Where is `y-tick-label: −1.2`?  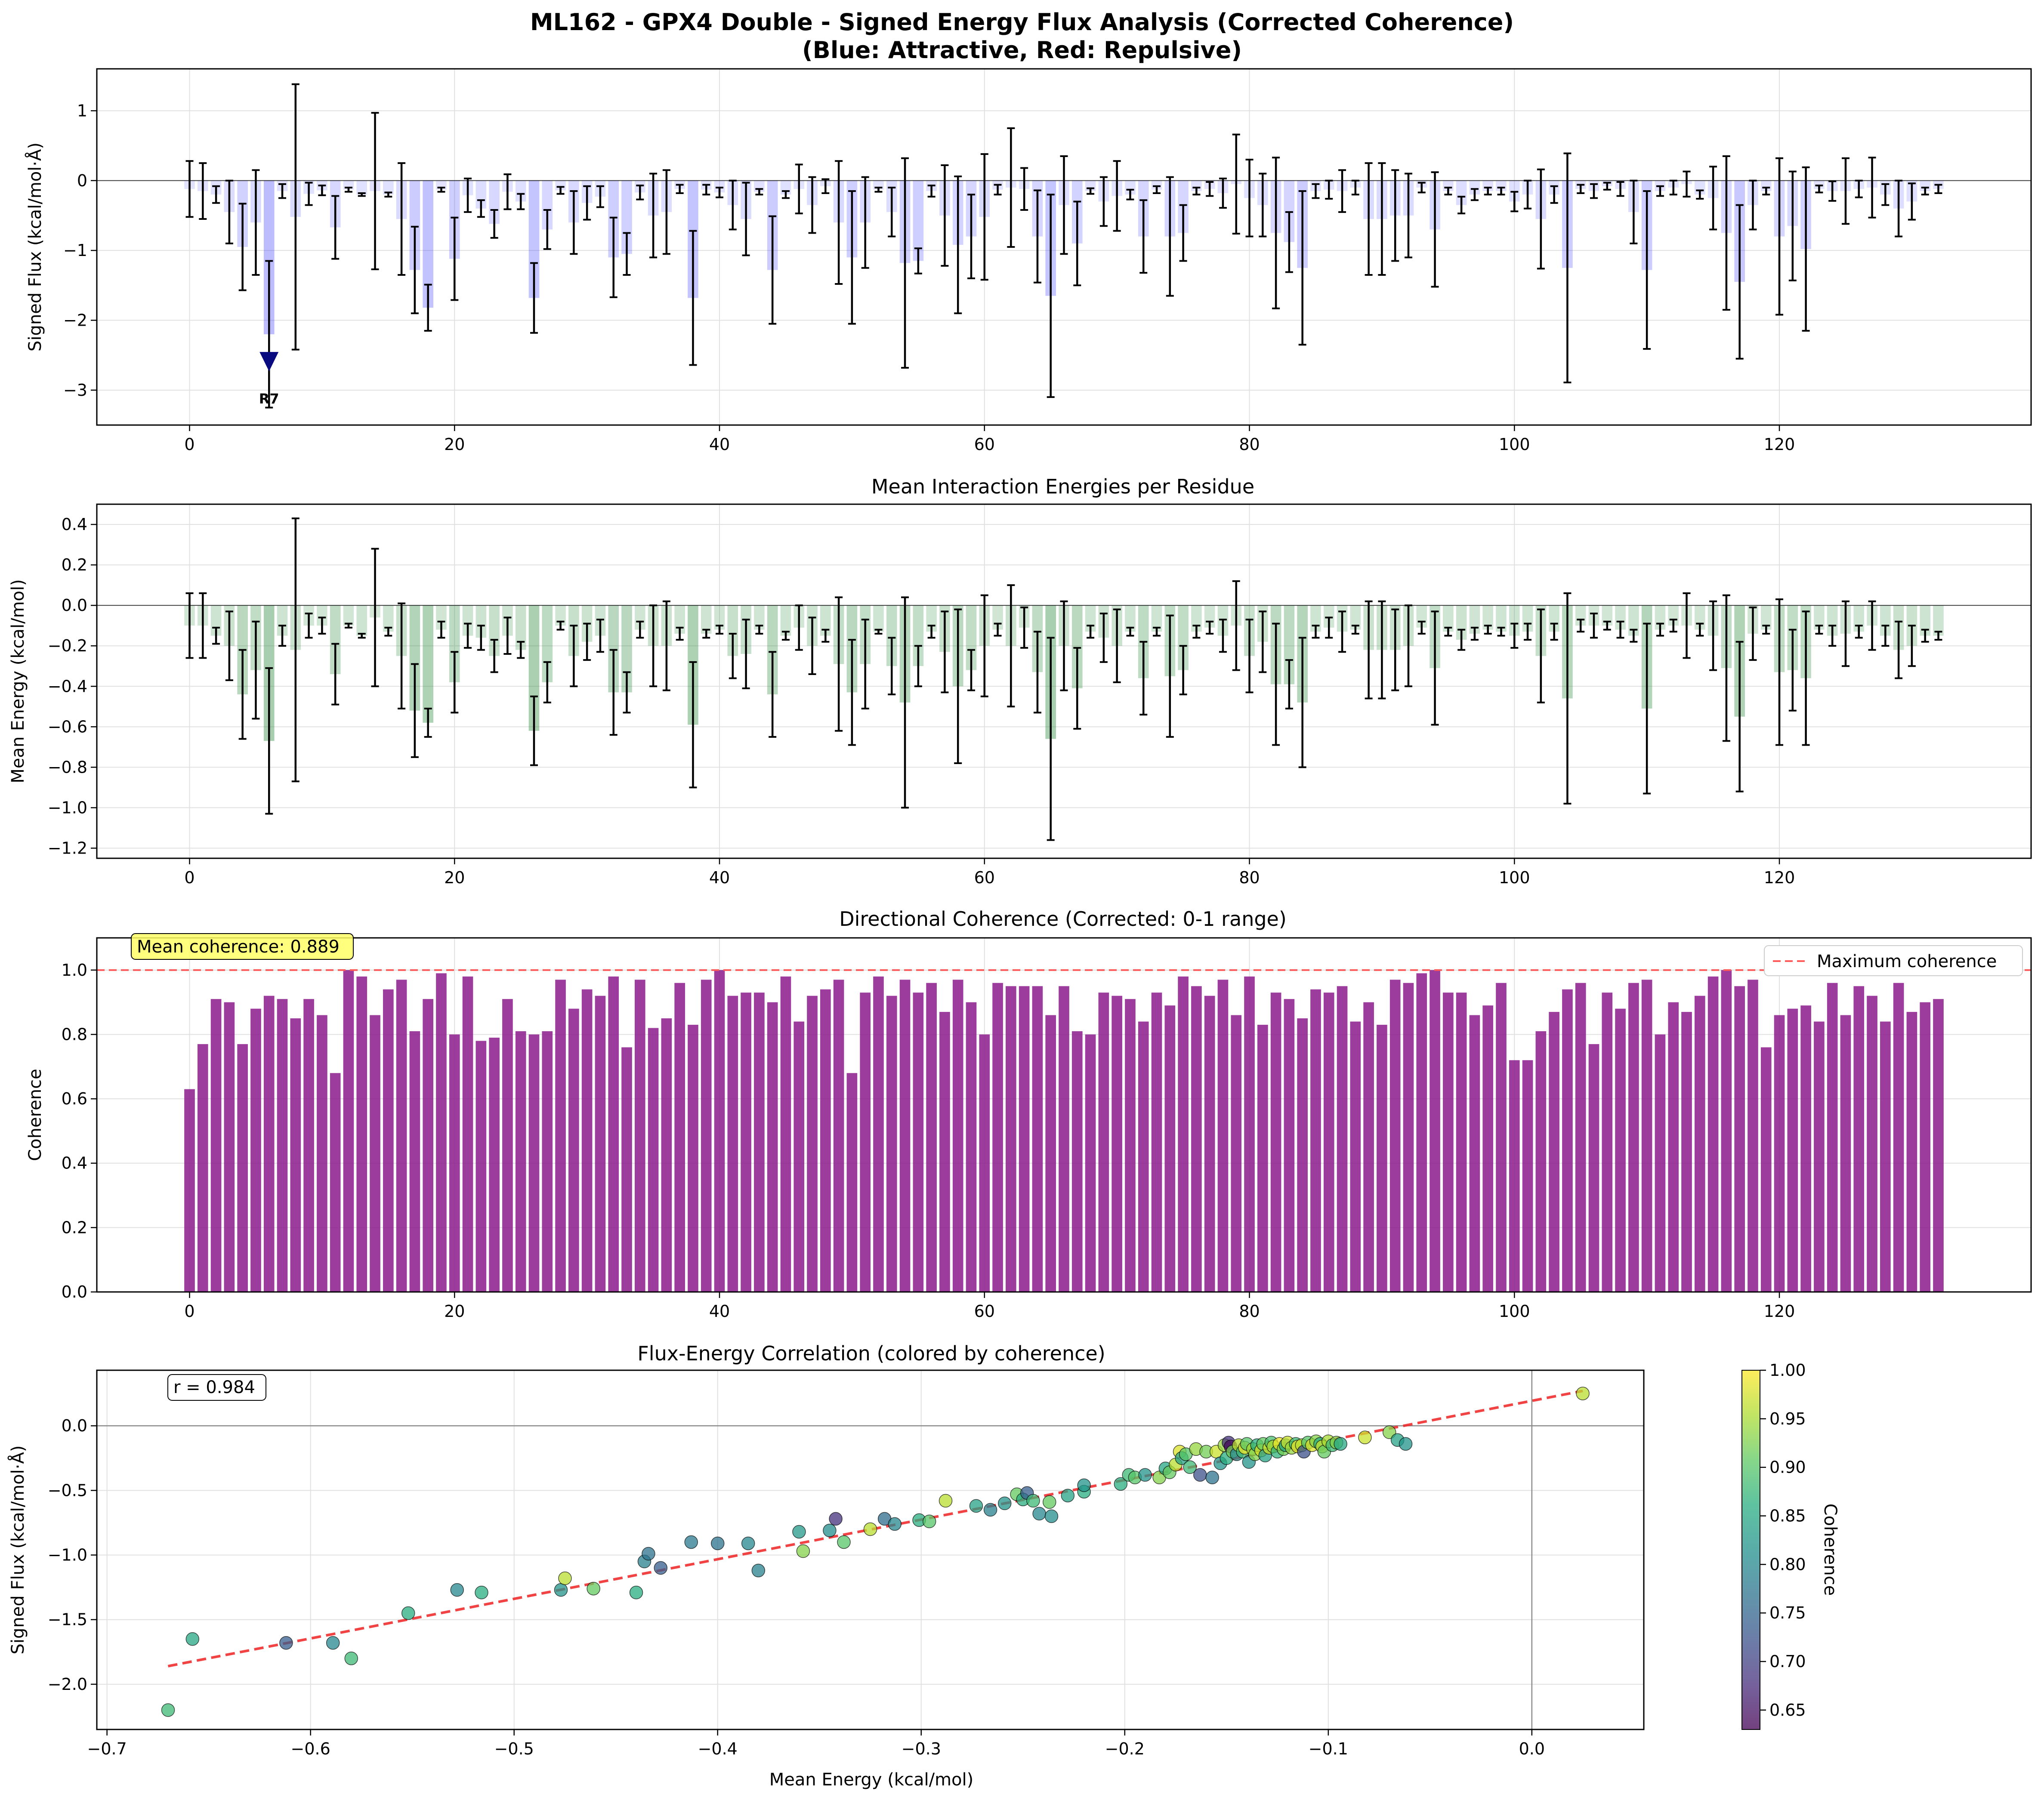 y-tick-label: −1.2 is located at coordinates (67, 847).